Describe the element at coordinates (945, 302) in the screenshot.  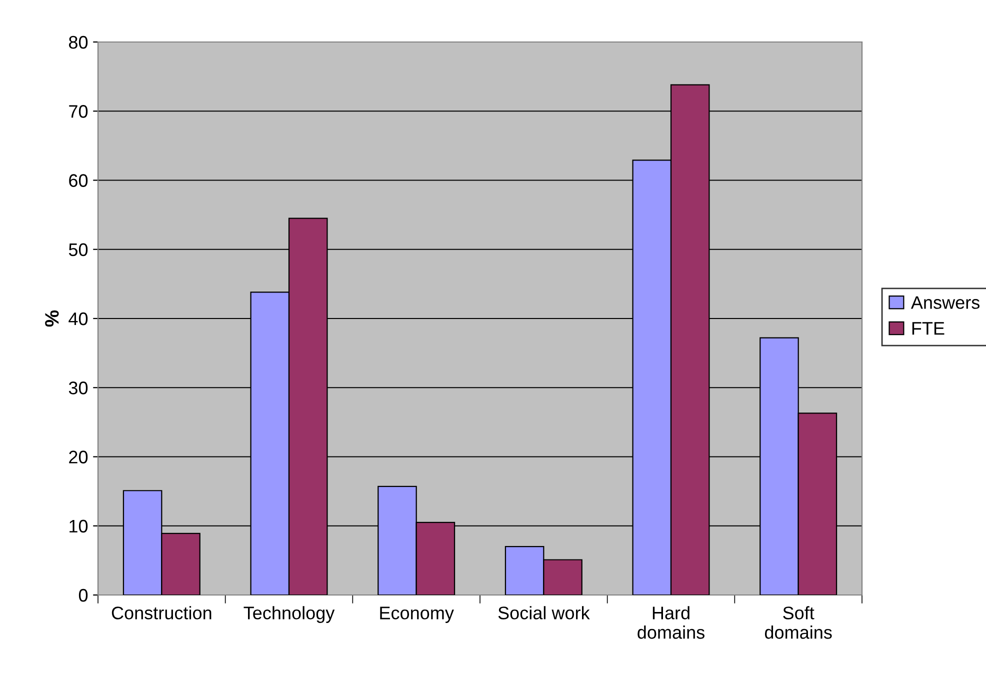
I see `legend-label: Answers` at that location.